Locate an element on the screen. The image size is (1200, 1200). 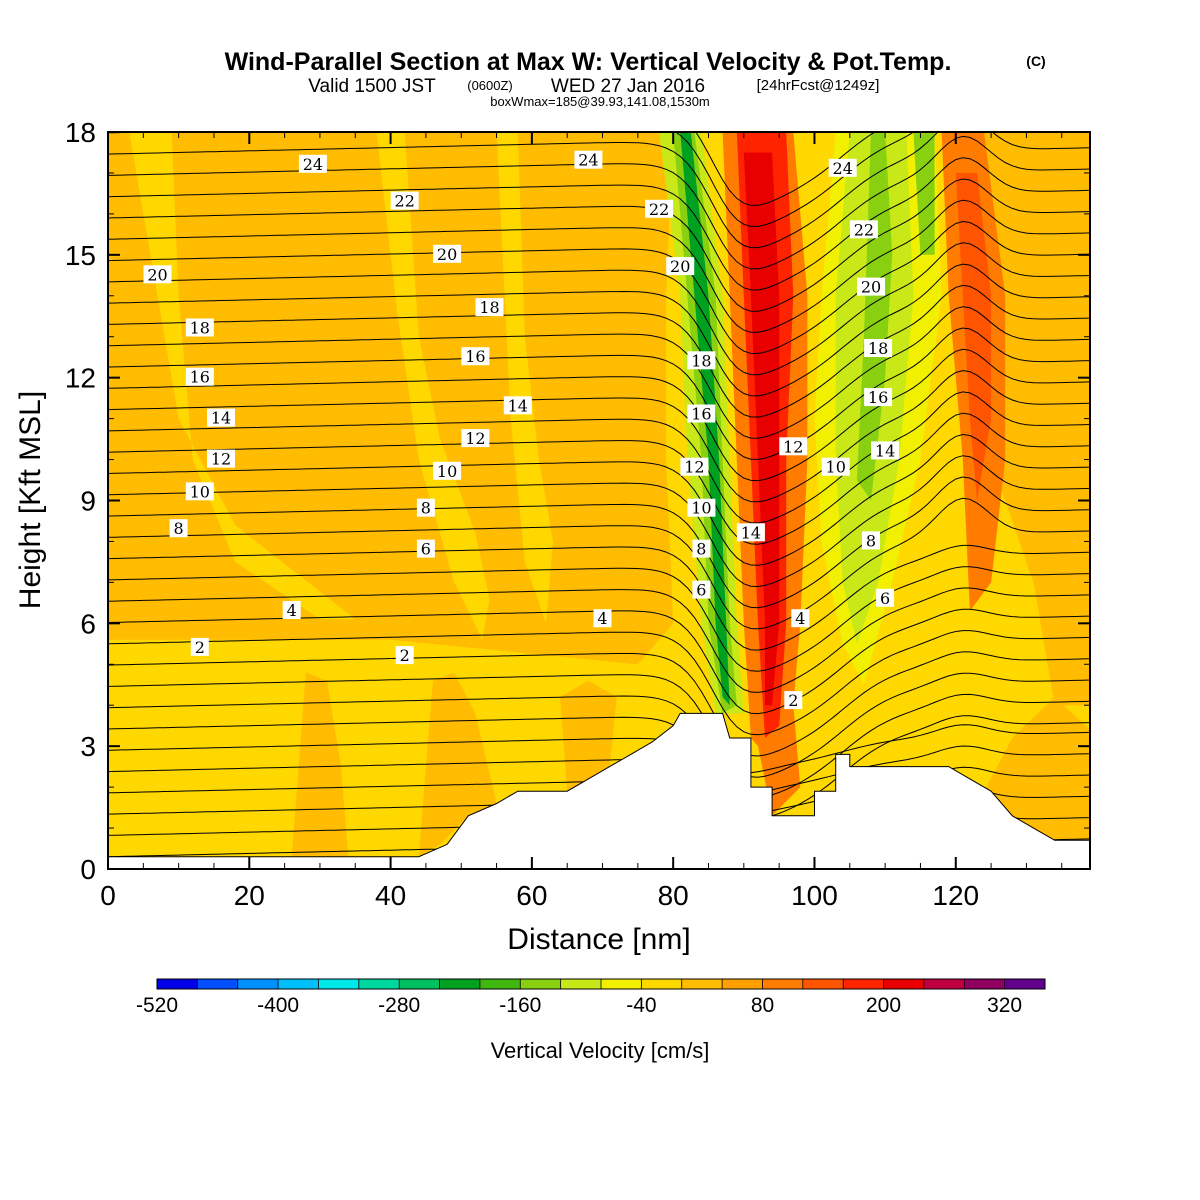
subtitle-box: boxWmax=185@39.93,141.08,1530m is located at coordinates (600, 101).